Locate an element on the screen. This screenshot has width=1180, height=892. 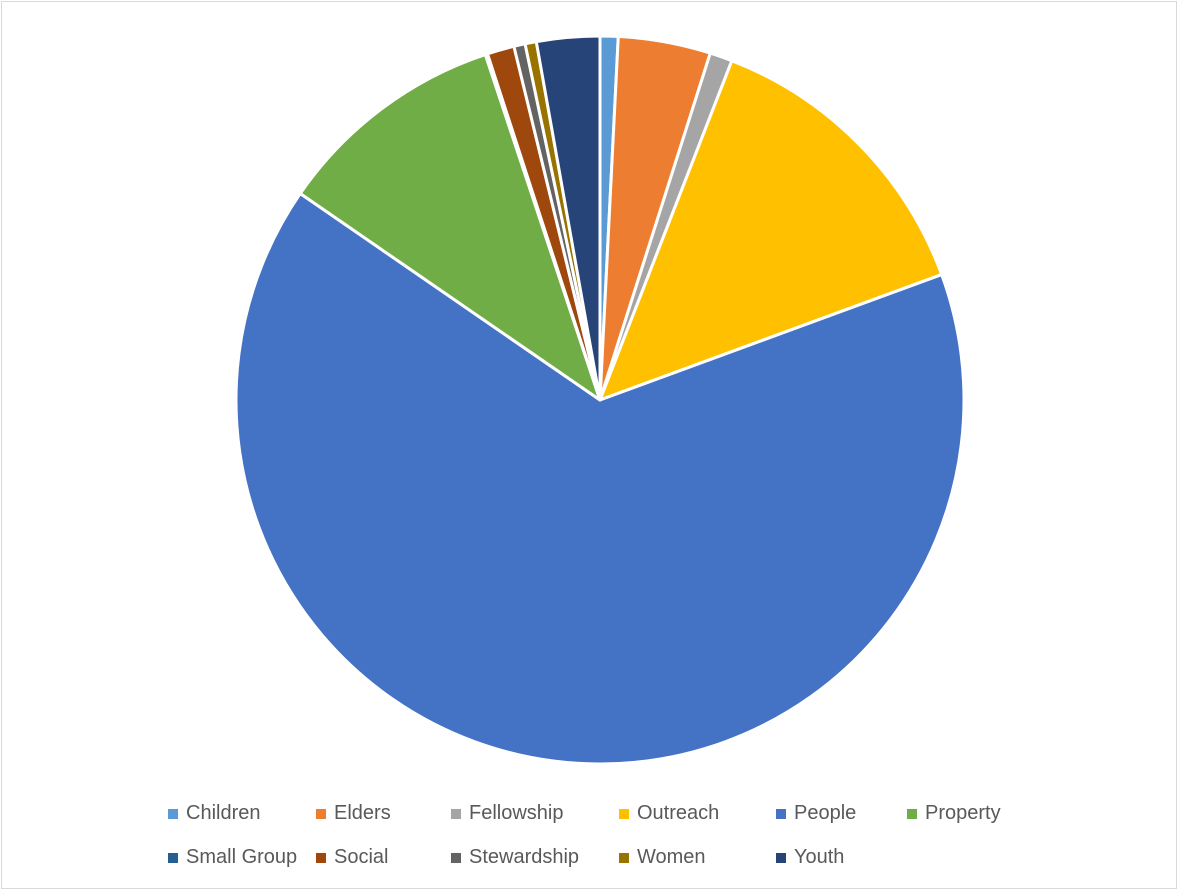
legend-item: Stewardship is located at coordinates (515, 857).